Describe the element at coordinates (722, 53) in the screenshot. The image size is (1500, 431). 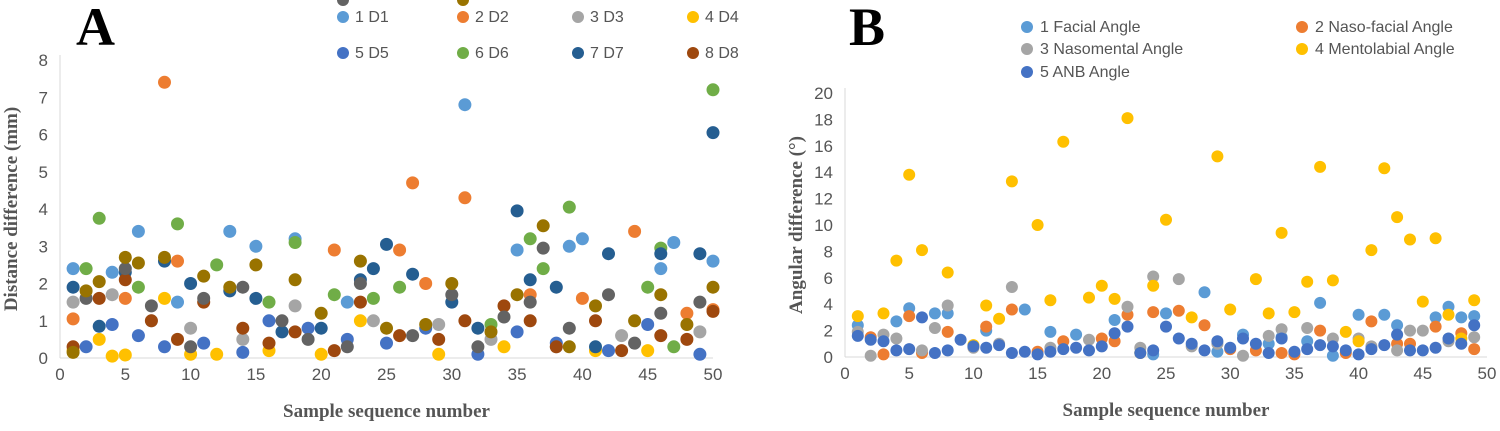
I see `legend-label: 8 D8` at that location.